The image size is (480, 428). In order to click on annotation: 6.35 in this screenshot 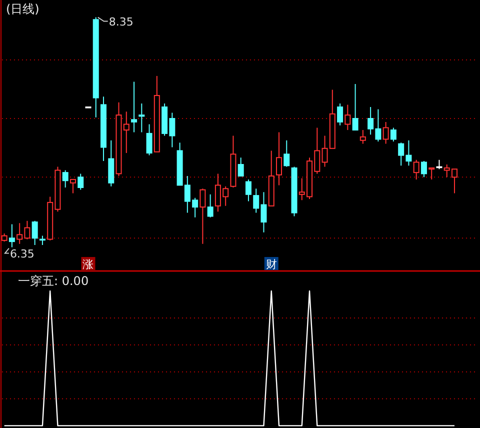, I will do `click(19, 253)`.